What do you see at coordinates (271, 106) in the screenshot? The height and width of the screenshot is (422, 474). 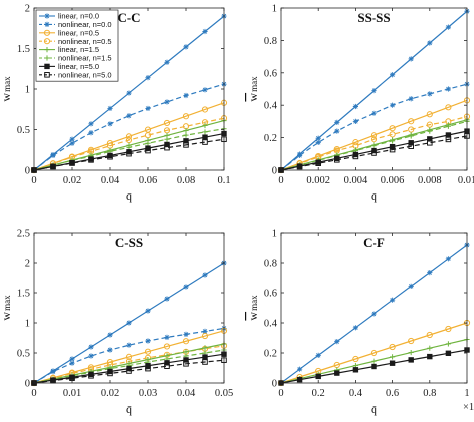 I see `y-tick-label: 0.4` at bounding box center [271, 106].